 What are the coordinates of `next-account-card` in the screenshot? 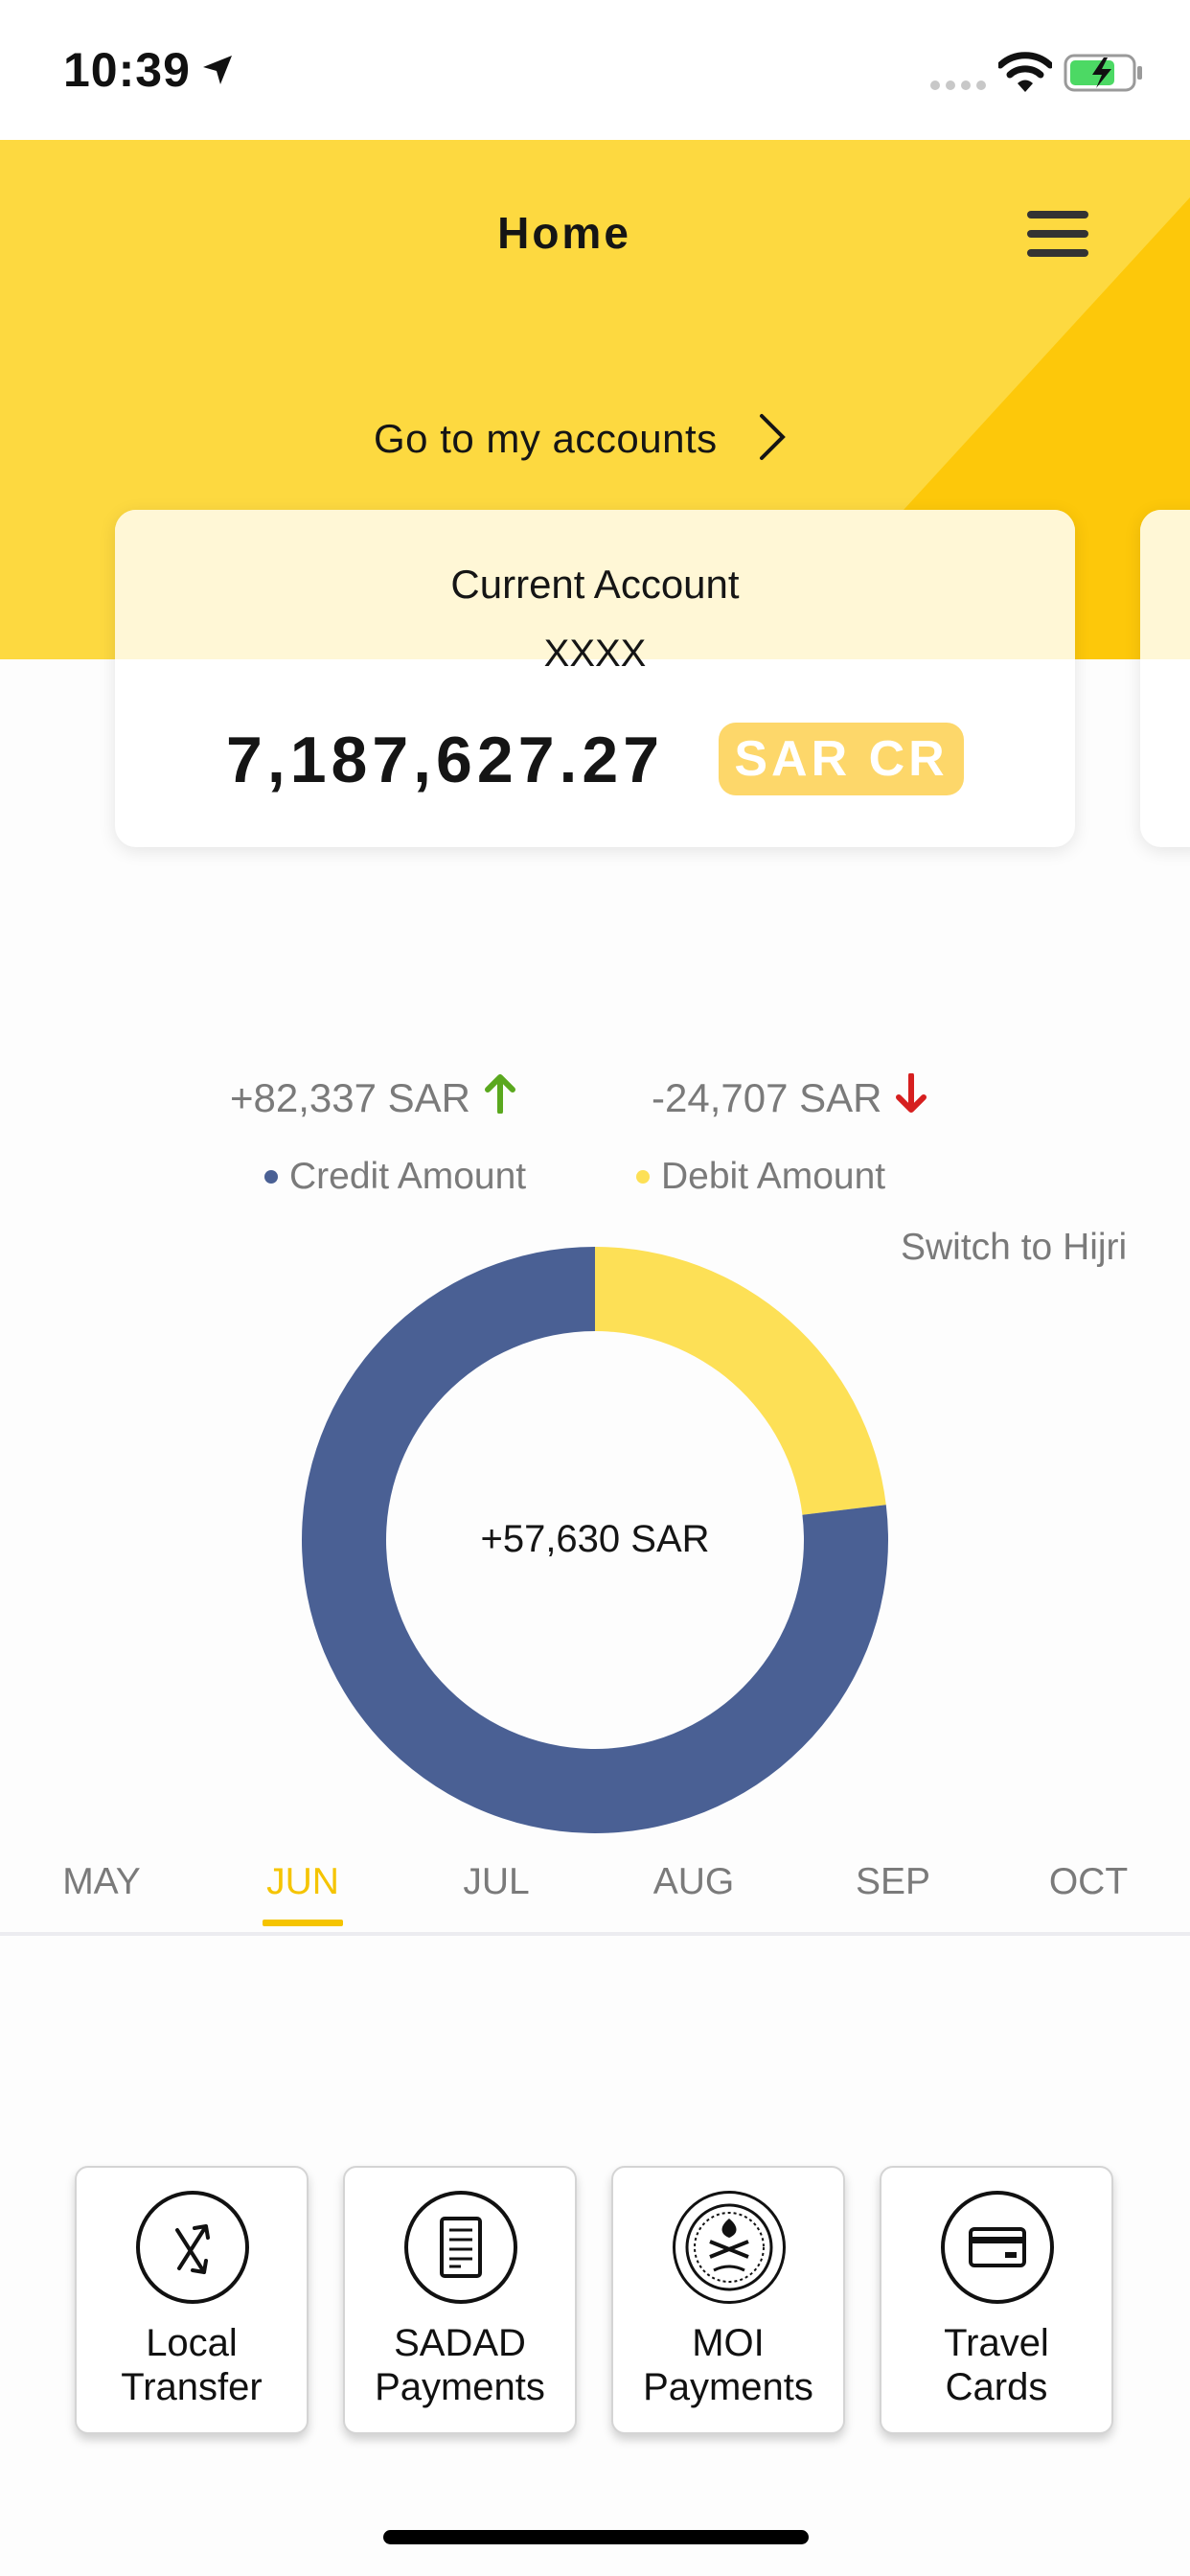 It's located at (1165, 678).